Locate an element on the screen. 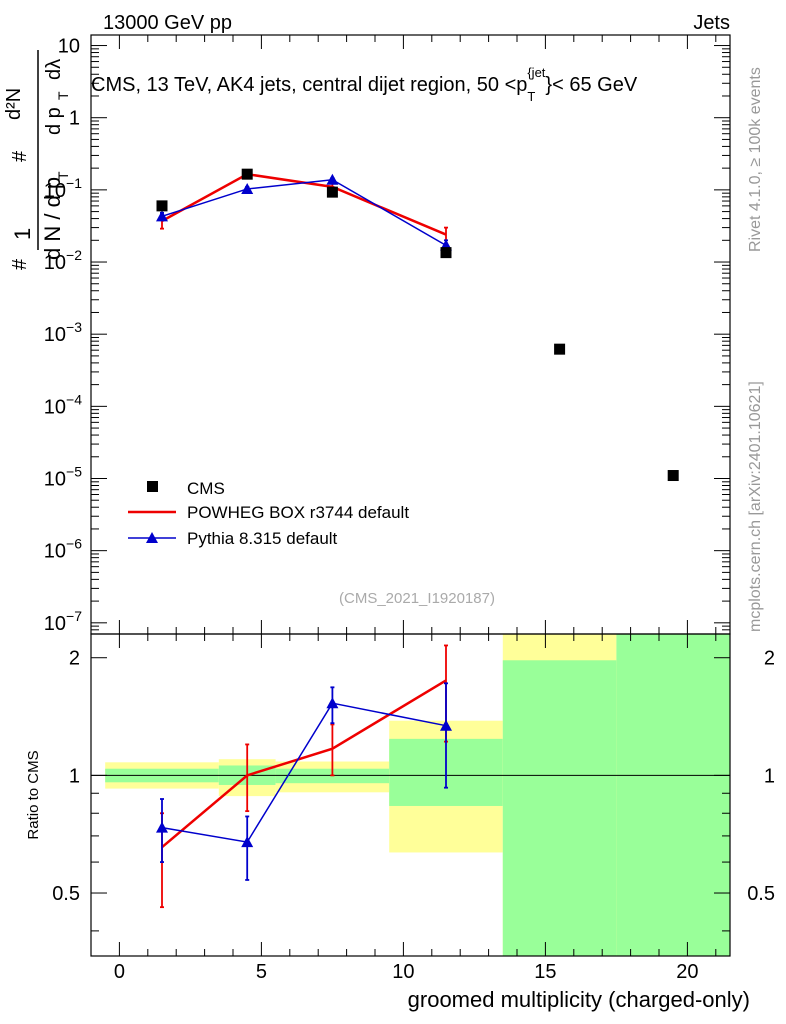 The image size is (786, 1024). ratio-y-tick-label-right: 1 is located at coordinates (769, 776).